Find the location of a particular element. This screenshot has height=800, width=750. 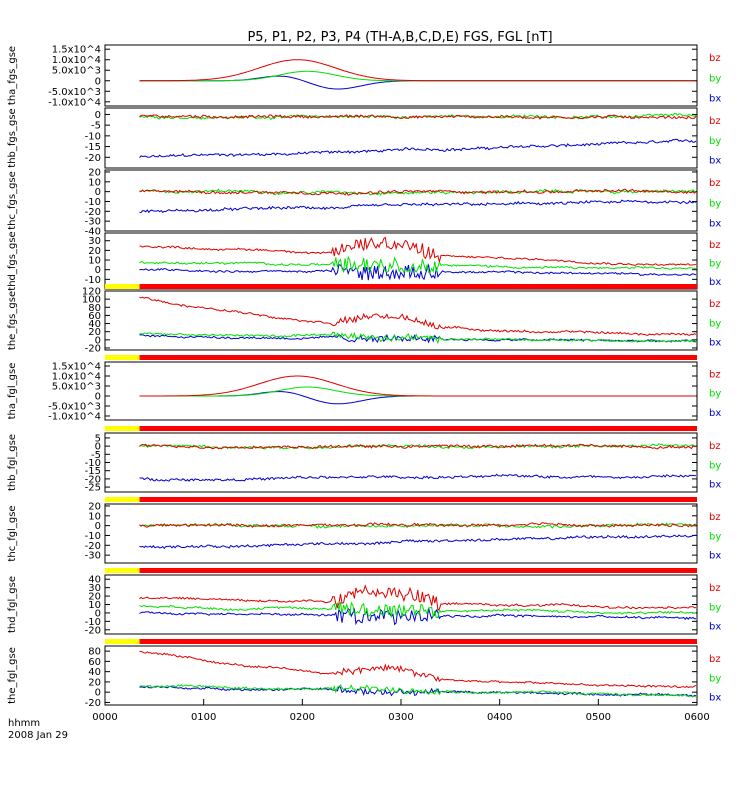

y-axis-label: thc_fgs_gse is located at coordinates (12, 200).